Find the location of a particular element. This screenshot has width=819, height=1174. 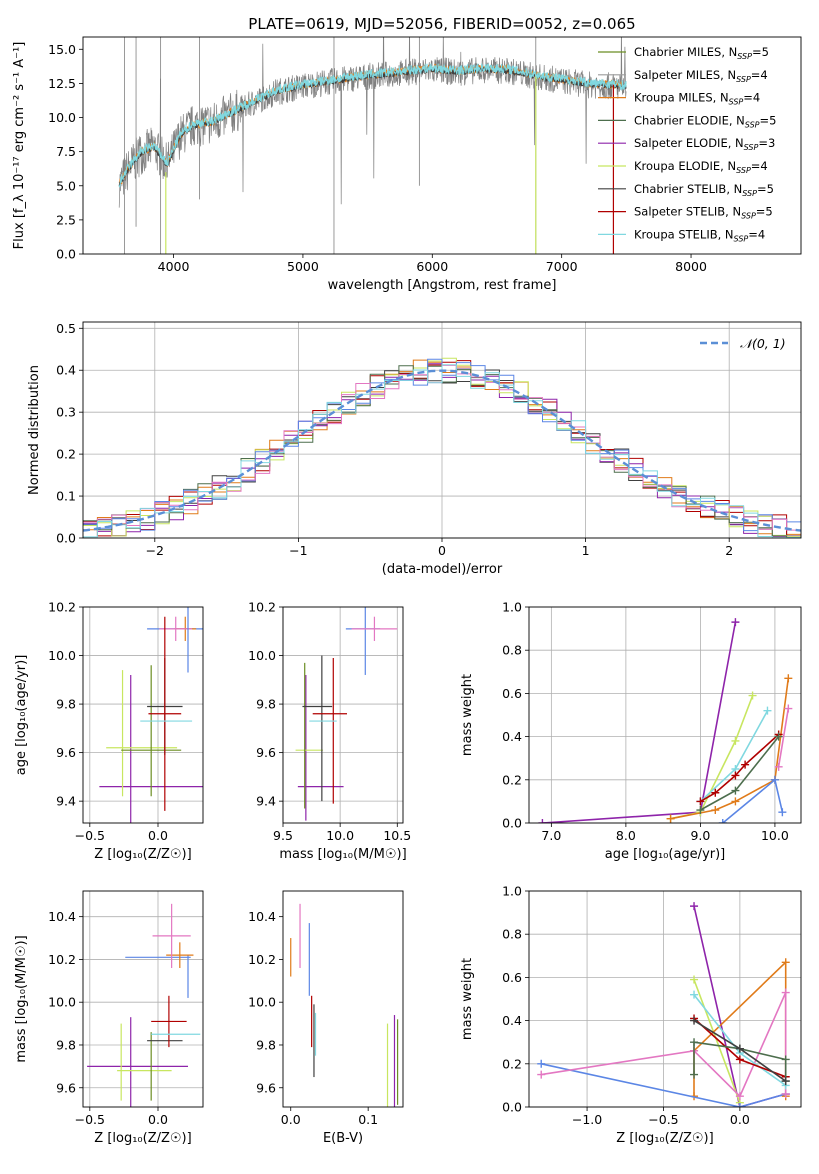

legend-label-suffix: =3 is located at coordinates (766, 143).